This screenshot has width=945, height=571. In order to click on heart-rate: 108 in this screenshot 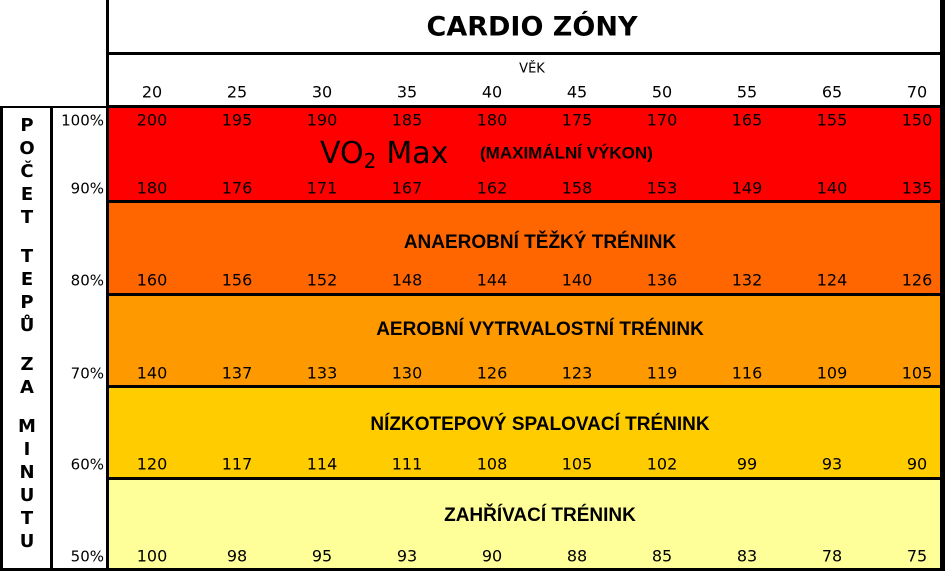, I will do `click(492, 464)`.